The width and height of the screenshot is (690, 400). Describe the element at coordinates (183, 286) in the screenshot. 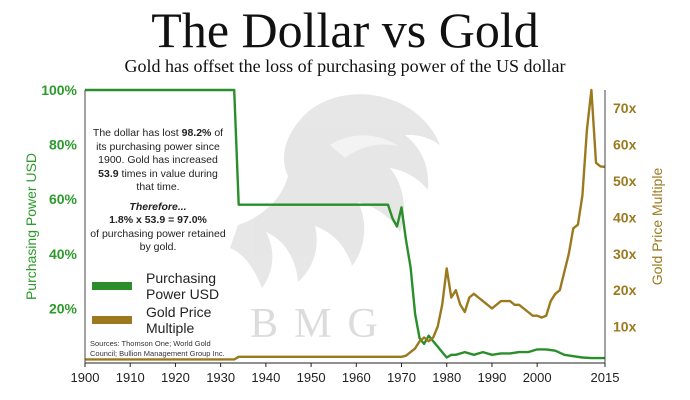

I see `legend-label-usd: Purchasing Power USD` at that location.